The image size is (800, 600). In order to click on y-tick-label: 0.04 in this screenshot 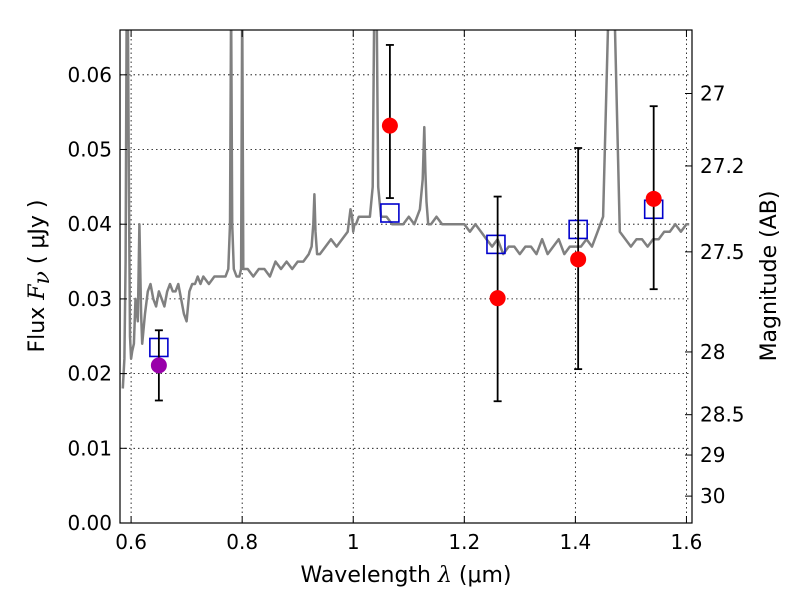, I will do `click(89, 224)`.